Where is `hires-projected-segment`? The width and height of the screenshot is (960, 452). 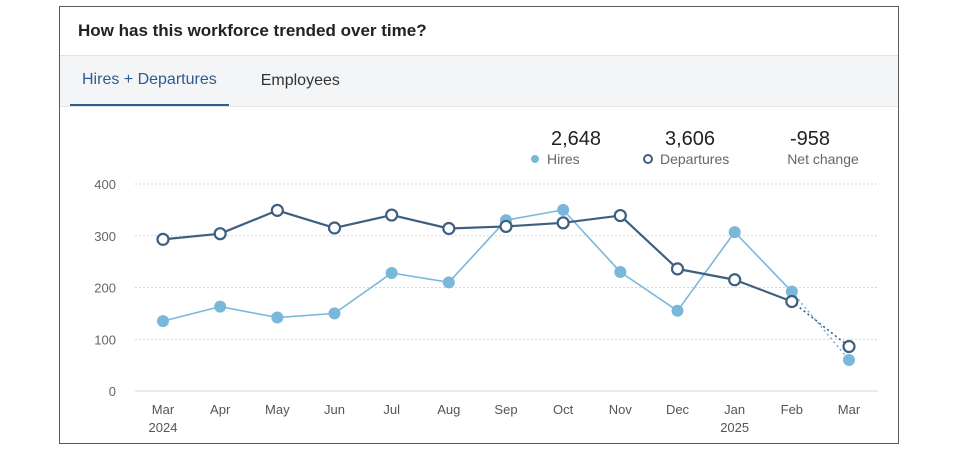 hires-projected-segment is located at coordinates (820, 326).